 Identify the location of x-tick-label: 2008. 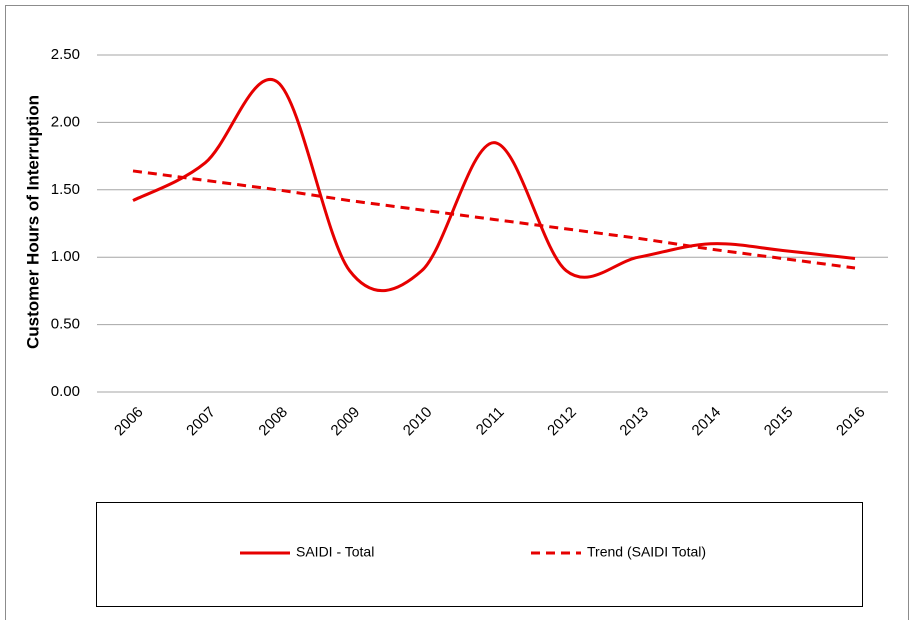
(273, 422).